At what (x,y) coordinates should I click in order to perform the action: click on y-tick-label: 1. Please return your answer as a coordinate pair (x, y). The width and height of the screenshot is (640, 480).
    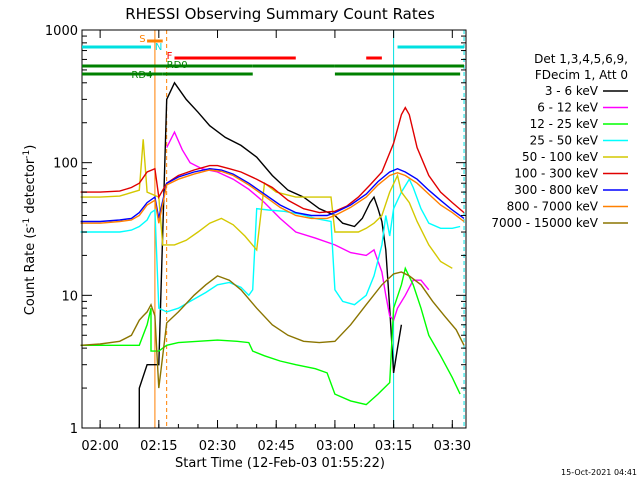
    Looking at the image, I should click on (74, 429).